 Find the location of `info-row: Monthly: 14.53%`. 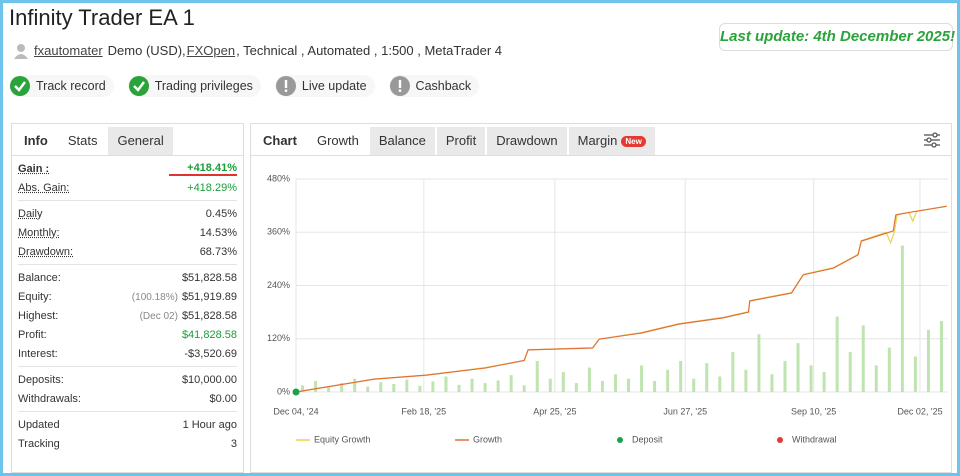

info-row: Monthly: 14.53% is located at coordinates (127, 232).